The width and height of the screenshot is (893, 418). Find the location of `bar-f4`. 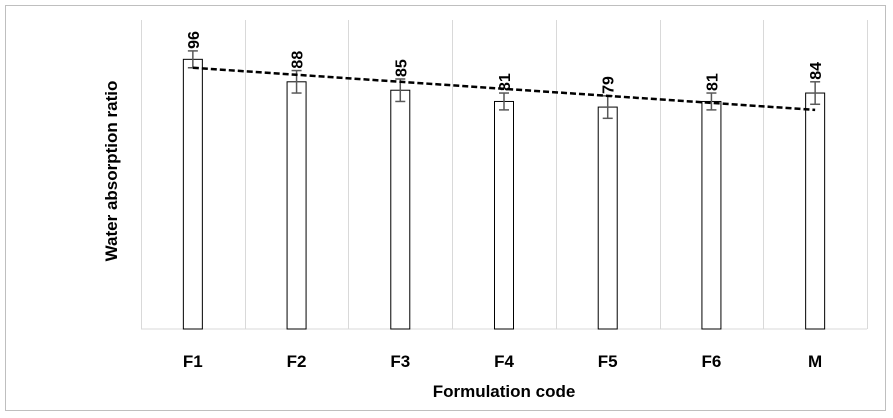

bar-f4 is located at coordinates (504, 215).